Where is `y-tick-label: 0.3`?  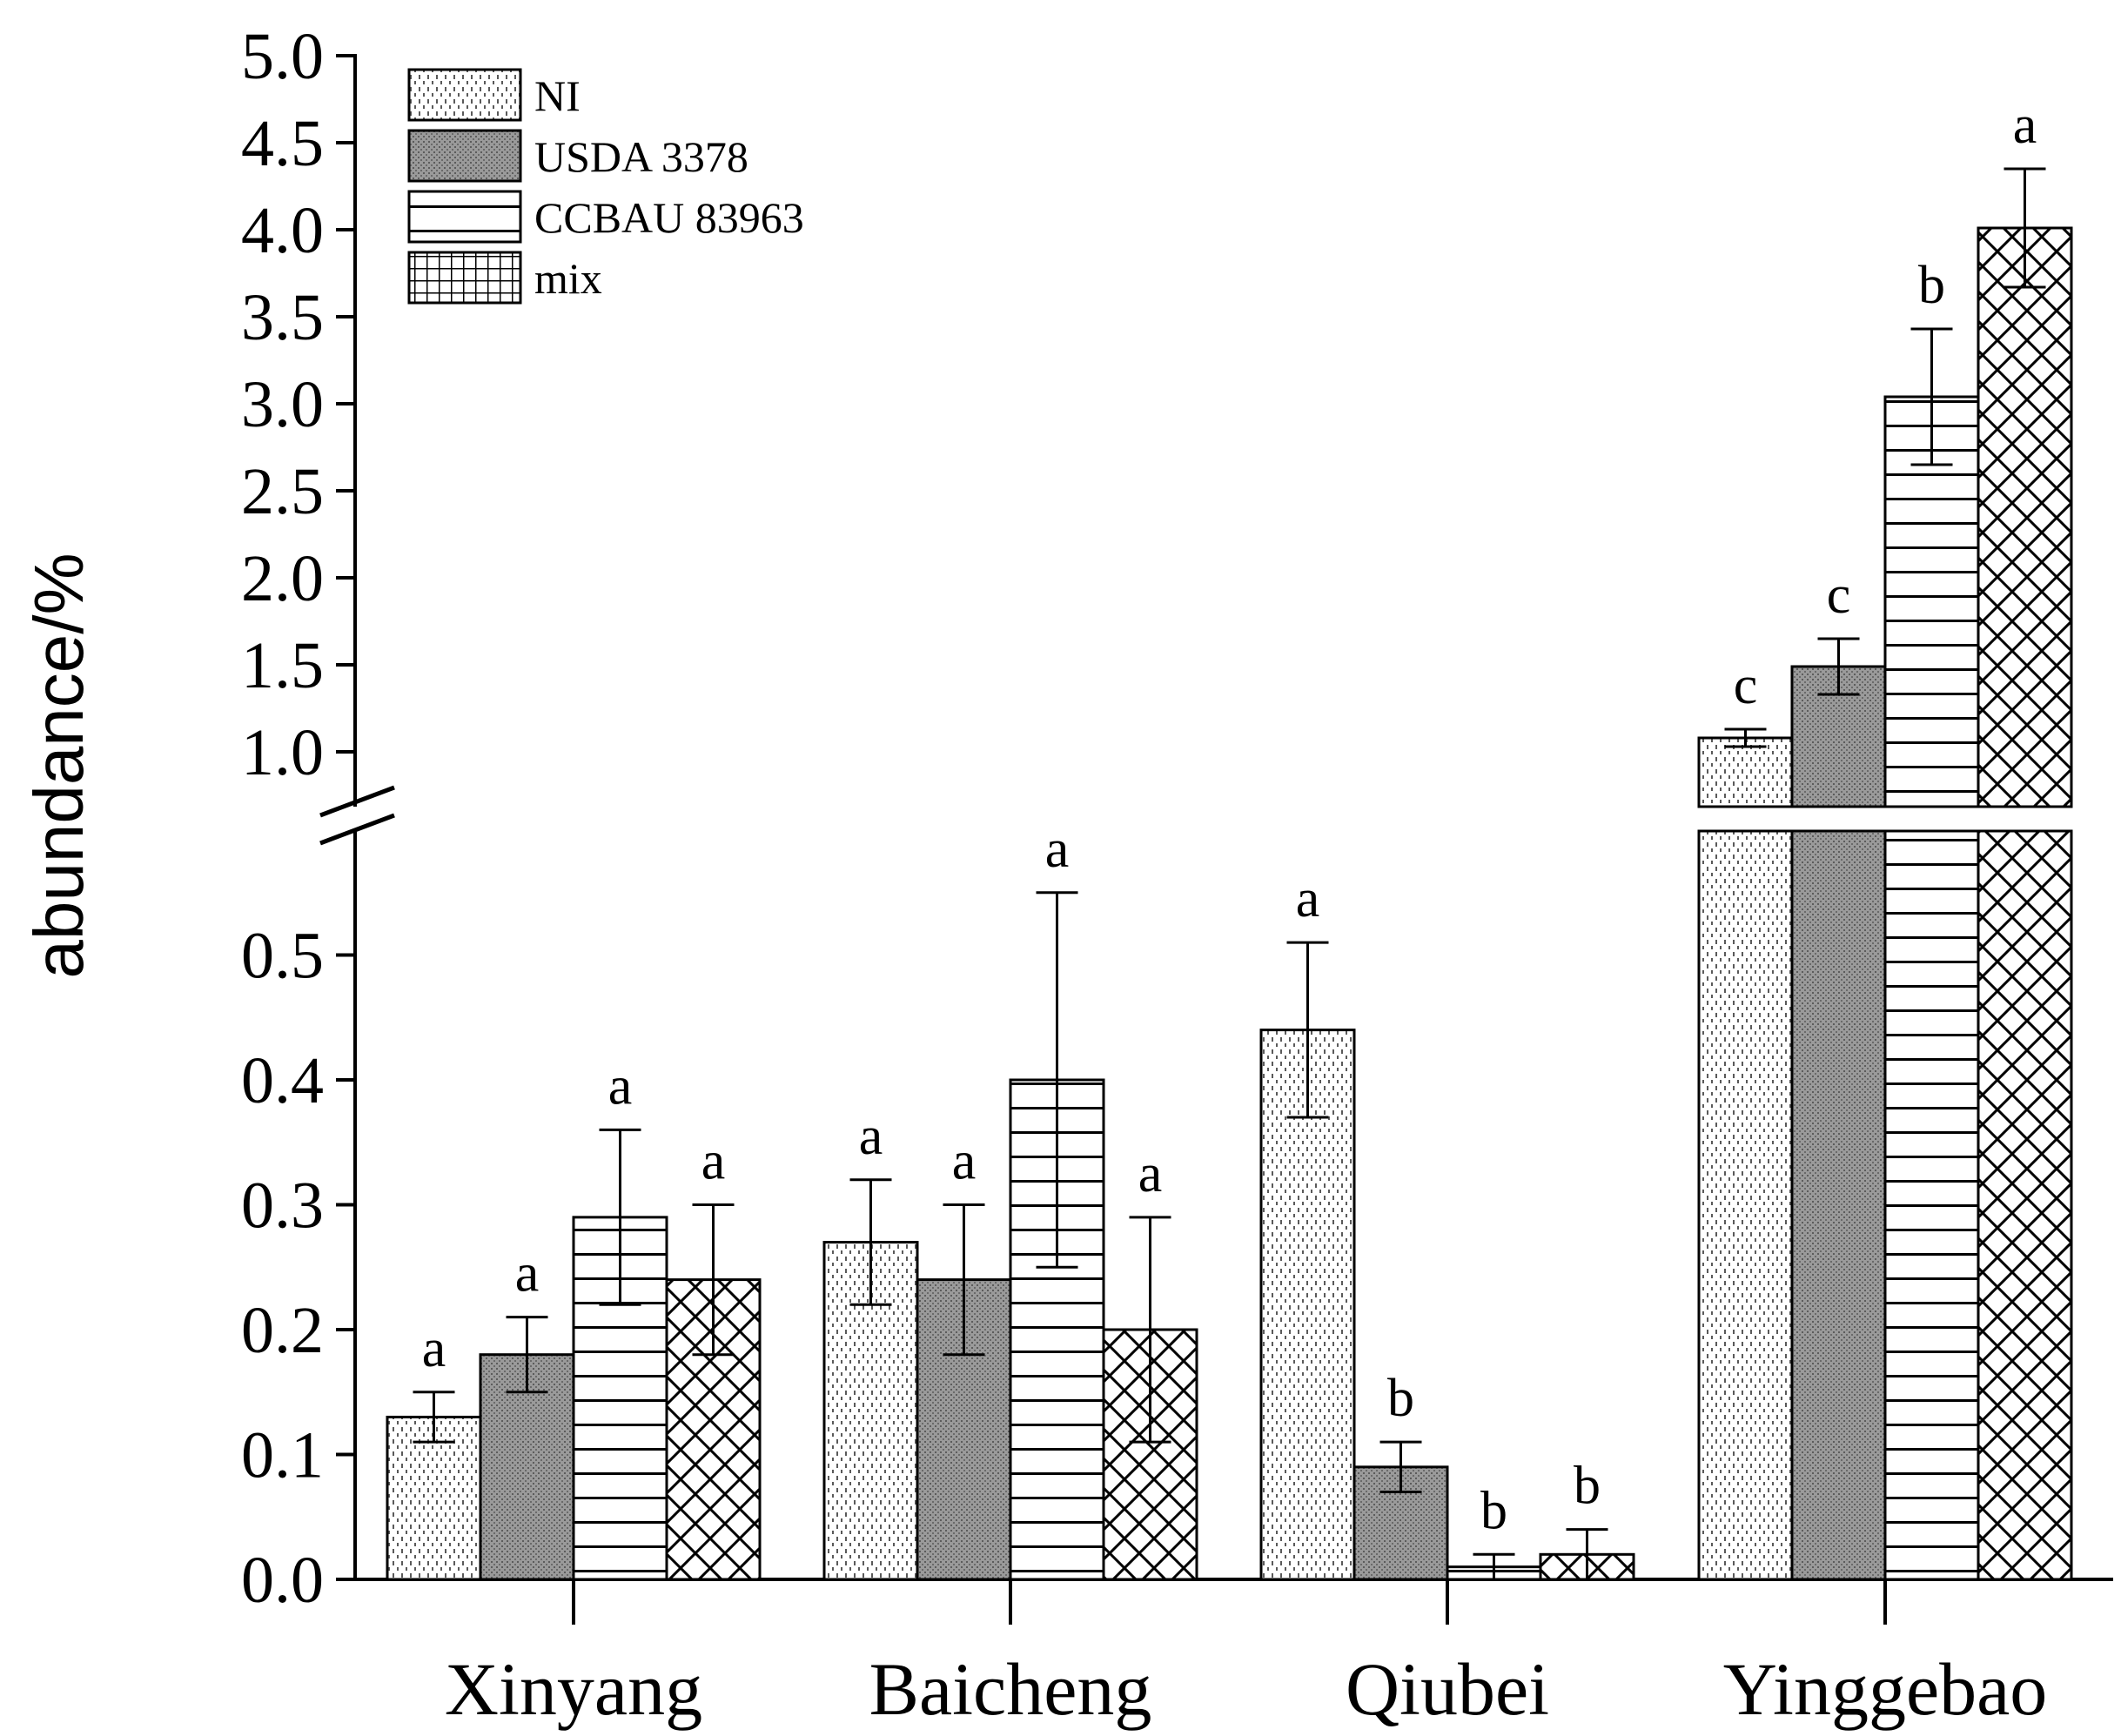 y-tick-label: 0.3 is located at coordinates (282, 1206).